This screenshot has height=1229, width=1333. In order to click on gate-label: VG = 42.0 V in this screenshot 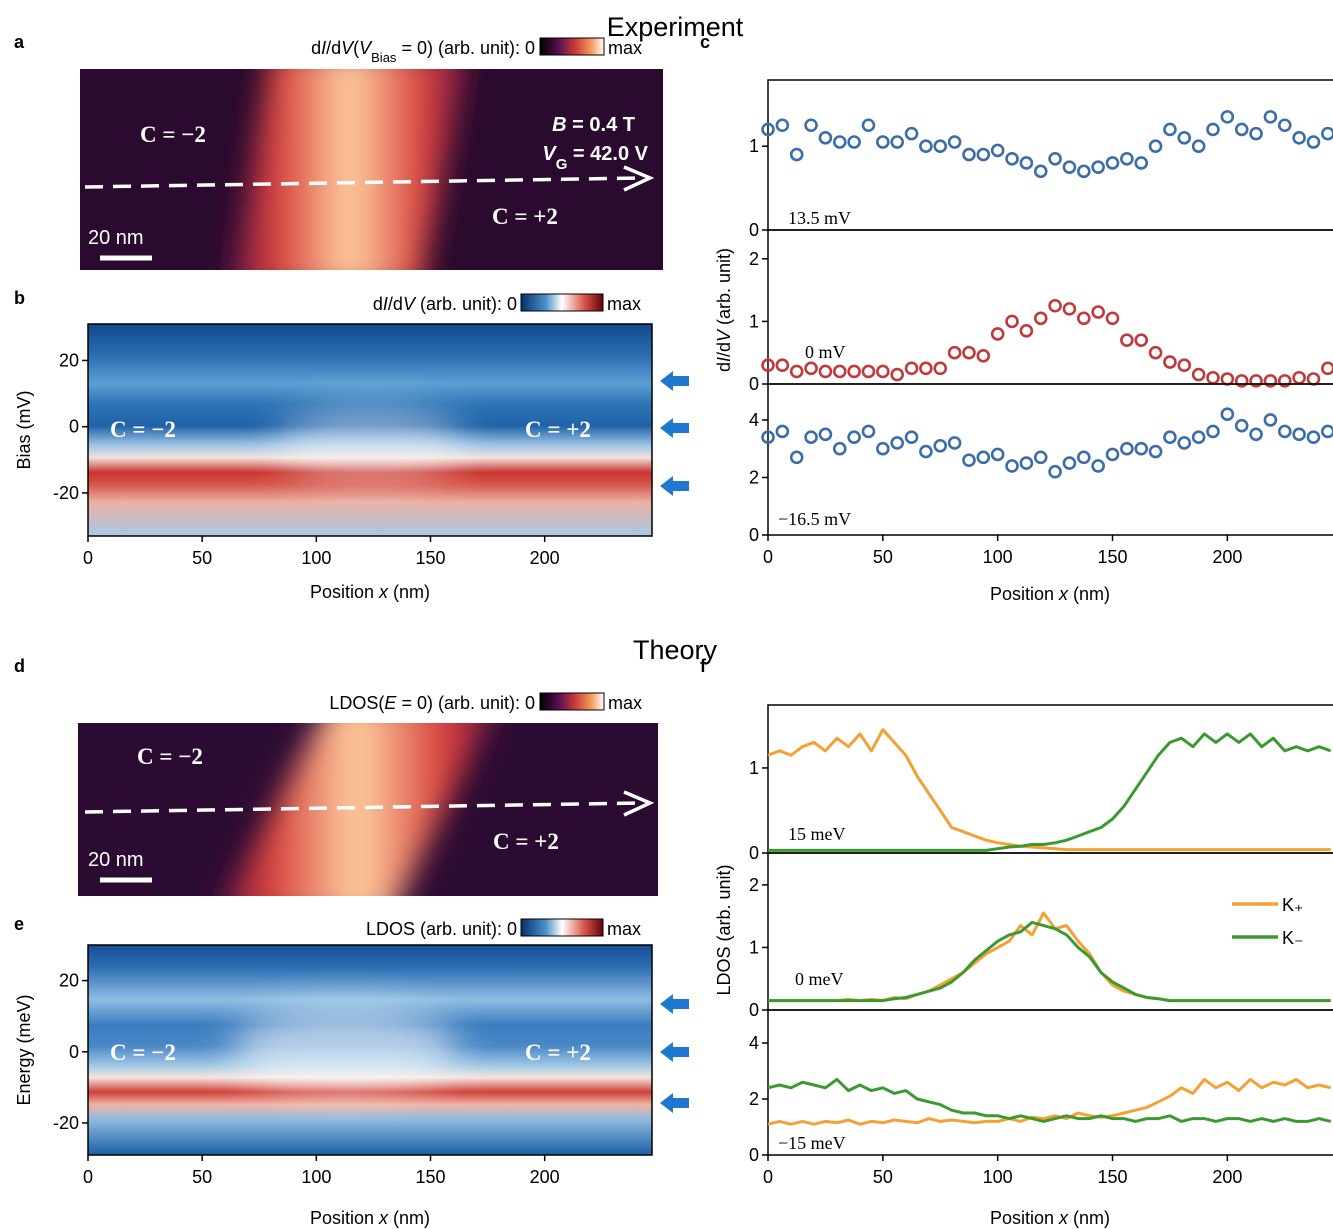, I will do `click(595, 158)`.